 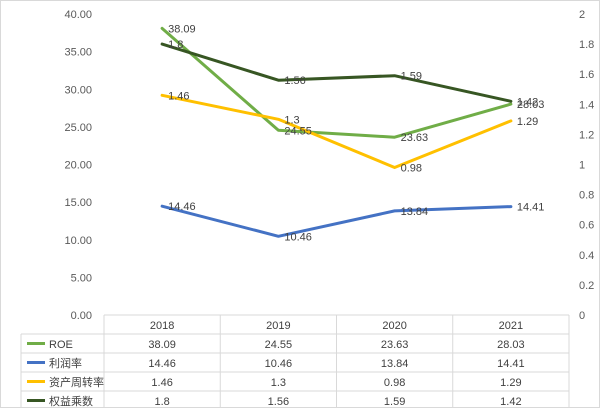 What do you see at coordinates (415, 212) in the screenshot?
I see `data-label: 13.84` at bounding box center [415, 212].